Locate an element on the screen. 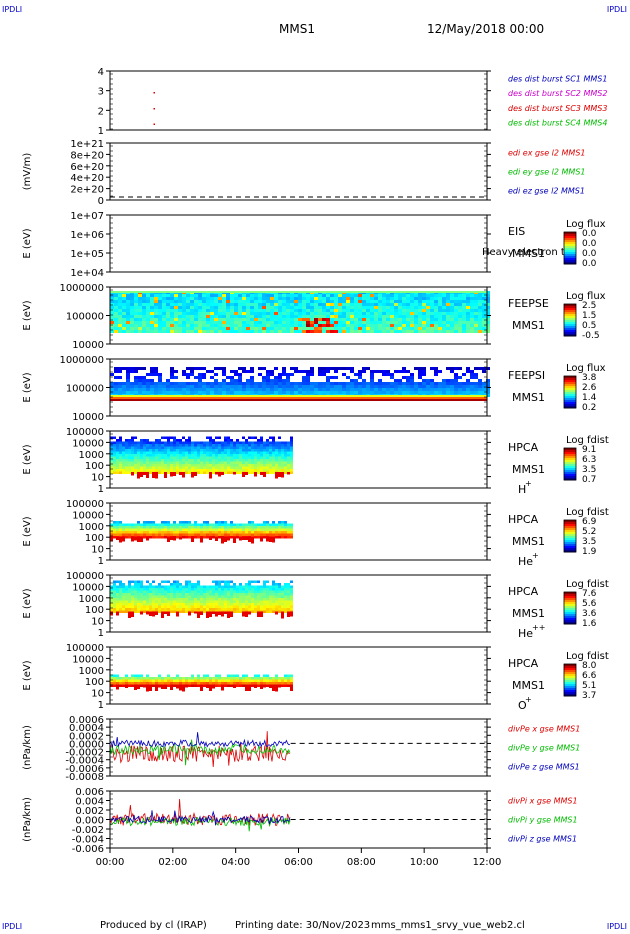  panel-frame-des_dist_burst is located at coordinates (298, 100).